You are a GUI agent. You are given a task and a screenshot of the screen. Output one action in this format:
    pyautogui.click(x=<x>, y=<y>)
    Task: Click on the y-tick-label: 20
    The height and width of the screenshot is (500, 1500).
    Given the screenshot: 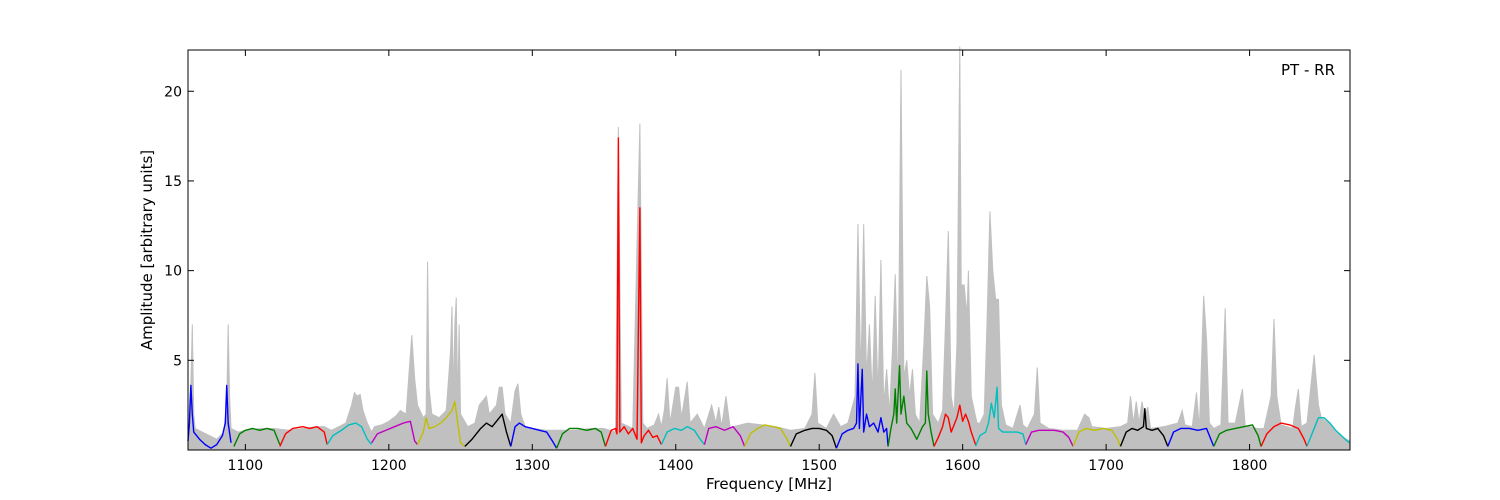 What is the action you would take?
    pyautogui.click(x=173, y=92)
    